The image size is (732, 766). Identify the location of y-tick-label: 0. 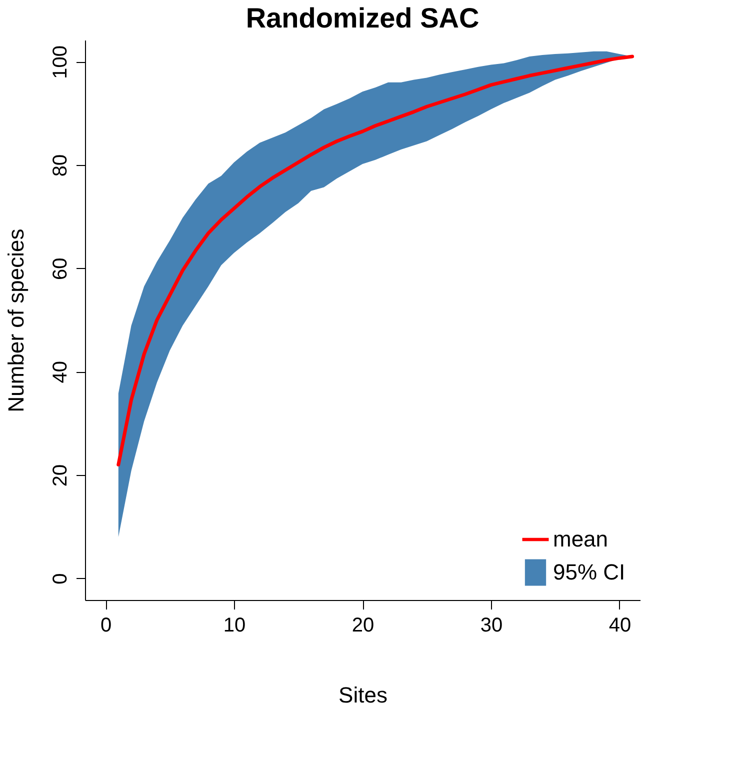
(61, 578).